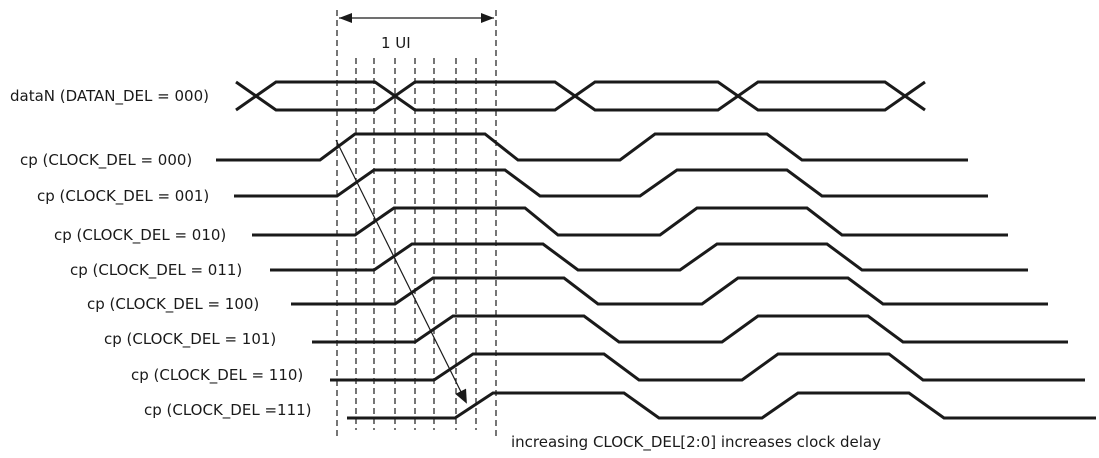  I want to click on data-eye-right-end, so click(915, 96).